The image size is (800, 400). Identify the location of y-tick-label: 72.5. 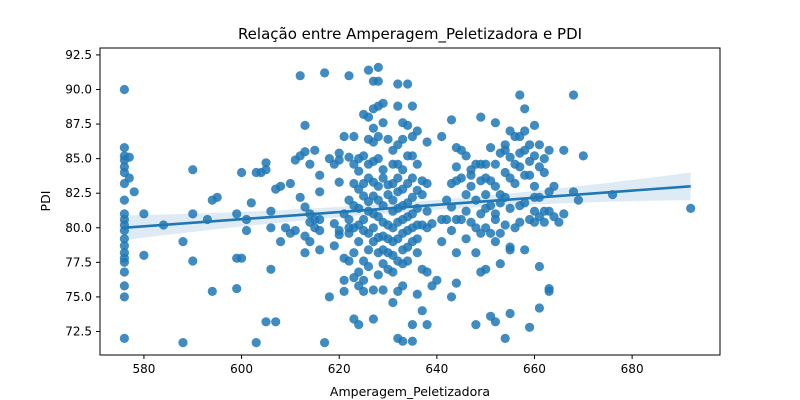
(78, 331).